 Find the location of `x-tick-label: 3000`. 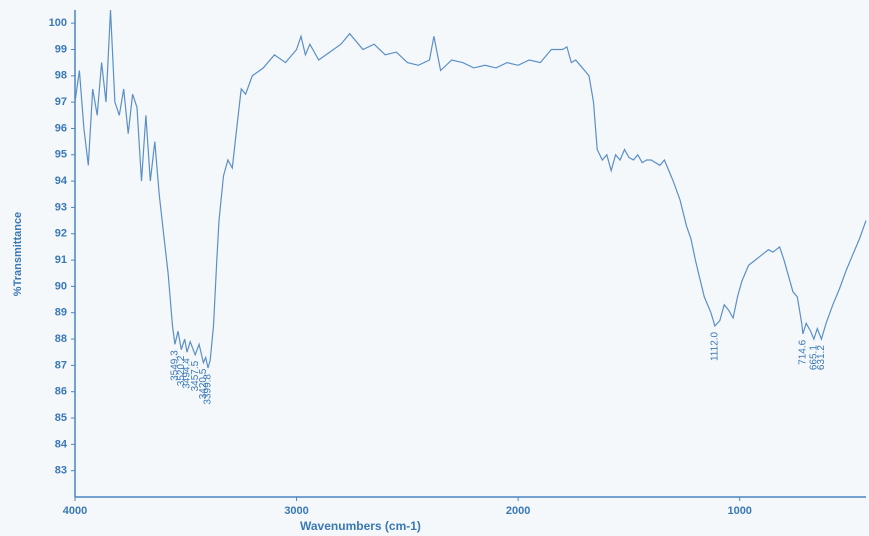

x-tick-label: 3000 is located at coordinates (296, 511).